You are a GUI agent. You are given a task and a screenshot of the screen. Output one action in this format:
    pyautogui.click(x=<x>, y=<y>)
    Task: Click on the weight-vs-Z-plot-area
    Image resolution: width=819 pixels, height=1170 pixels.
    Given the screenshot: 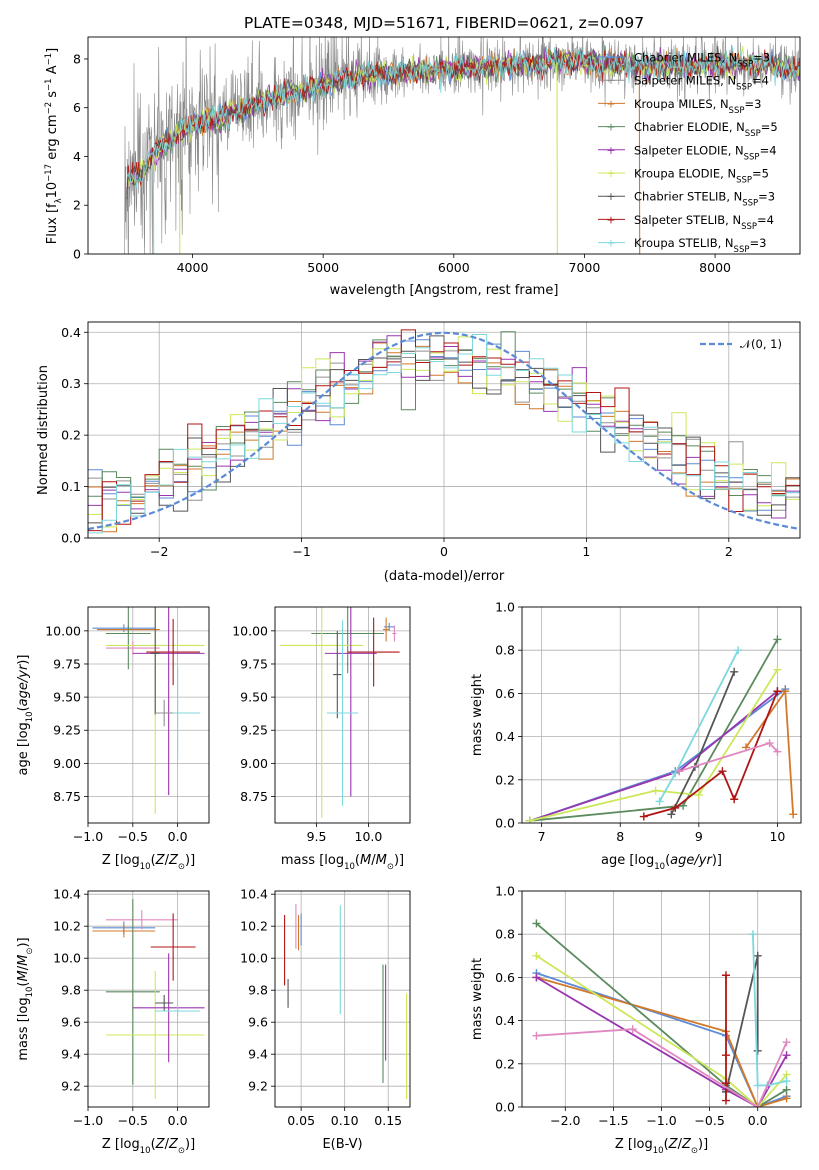 What is the action you would take?
    pyautogui.click(x=661, y=1013)
    